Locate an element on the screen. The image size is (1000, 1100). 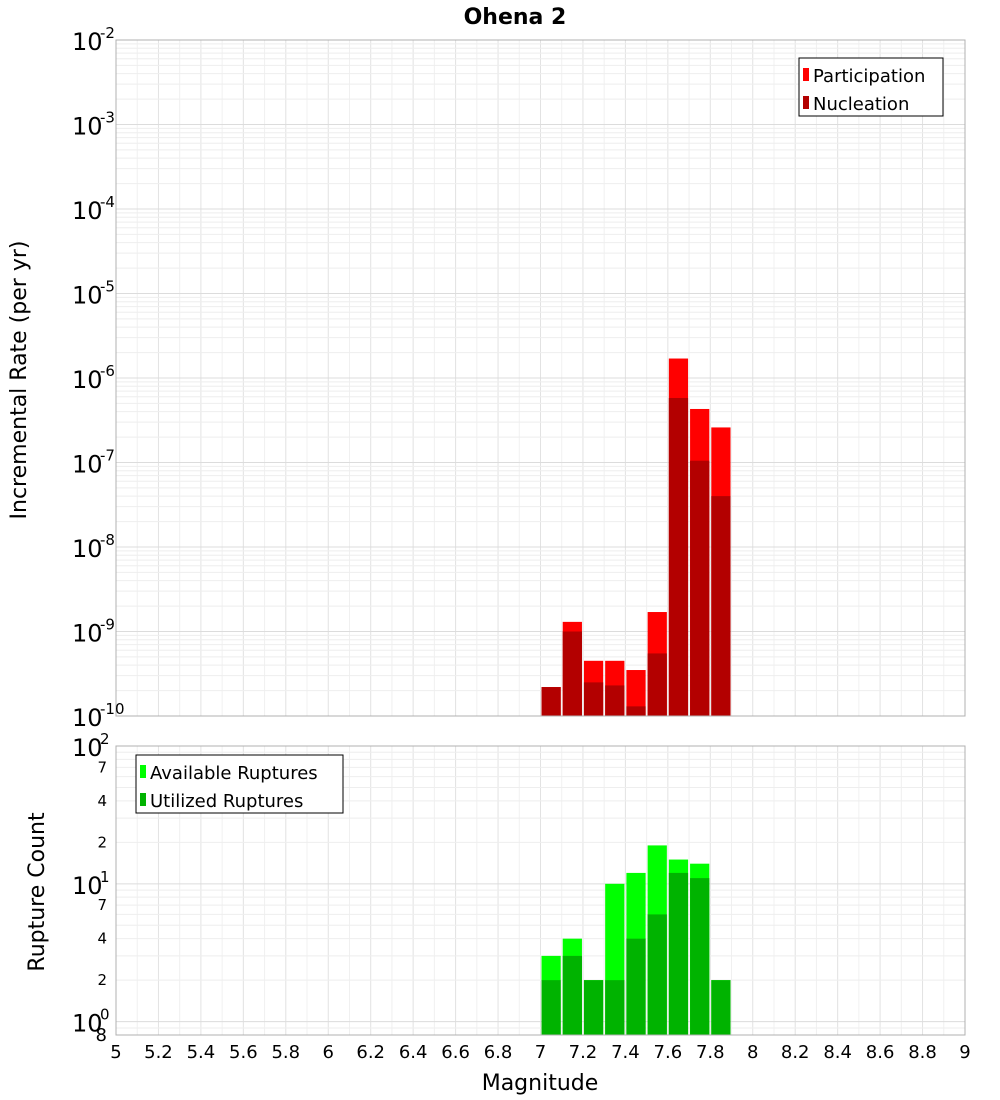
top-y-tick-exponent: -10 is located at coordinates (112, 709).